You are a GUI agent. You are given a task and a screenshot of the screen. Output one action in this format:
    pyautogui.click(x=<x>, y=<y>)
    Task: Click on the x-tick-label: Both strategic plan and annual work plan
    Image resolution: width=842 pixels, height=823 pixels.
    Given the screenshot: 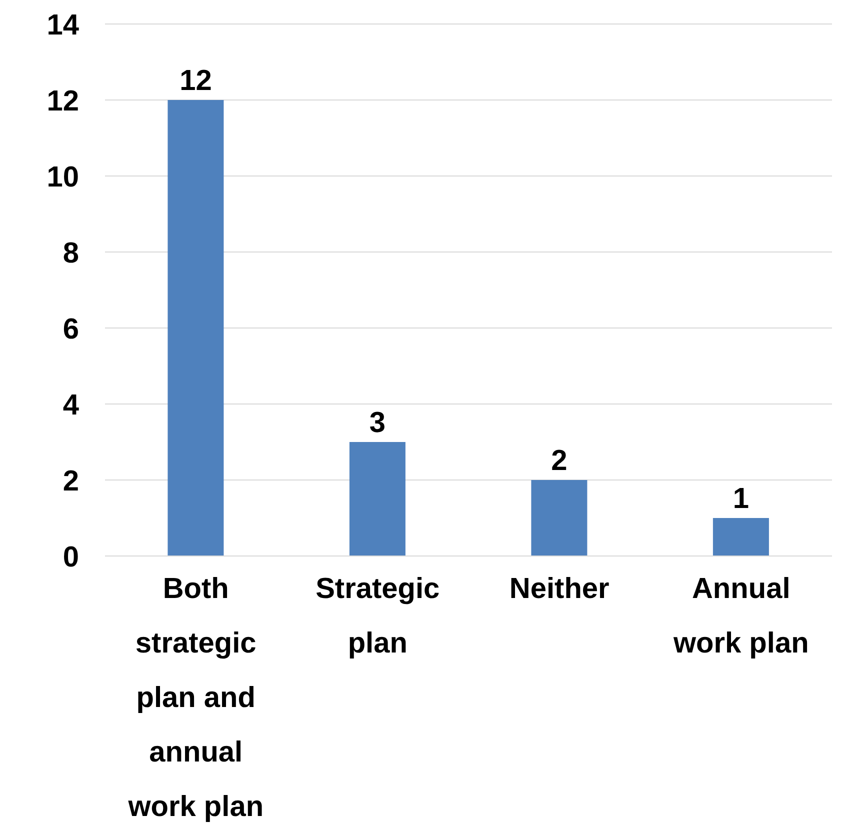 What is the action you would take?
    pyautogui.click(x=195, y=698)
    